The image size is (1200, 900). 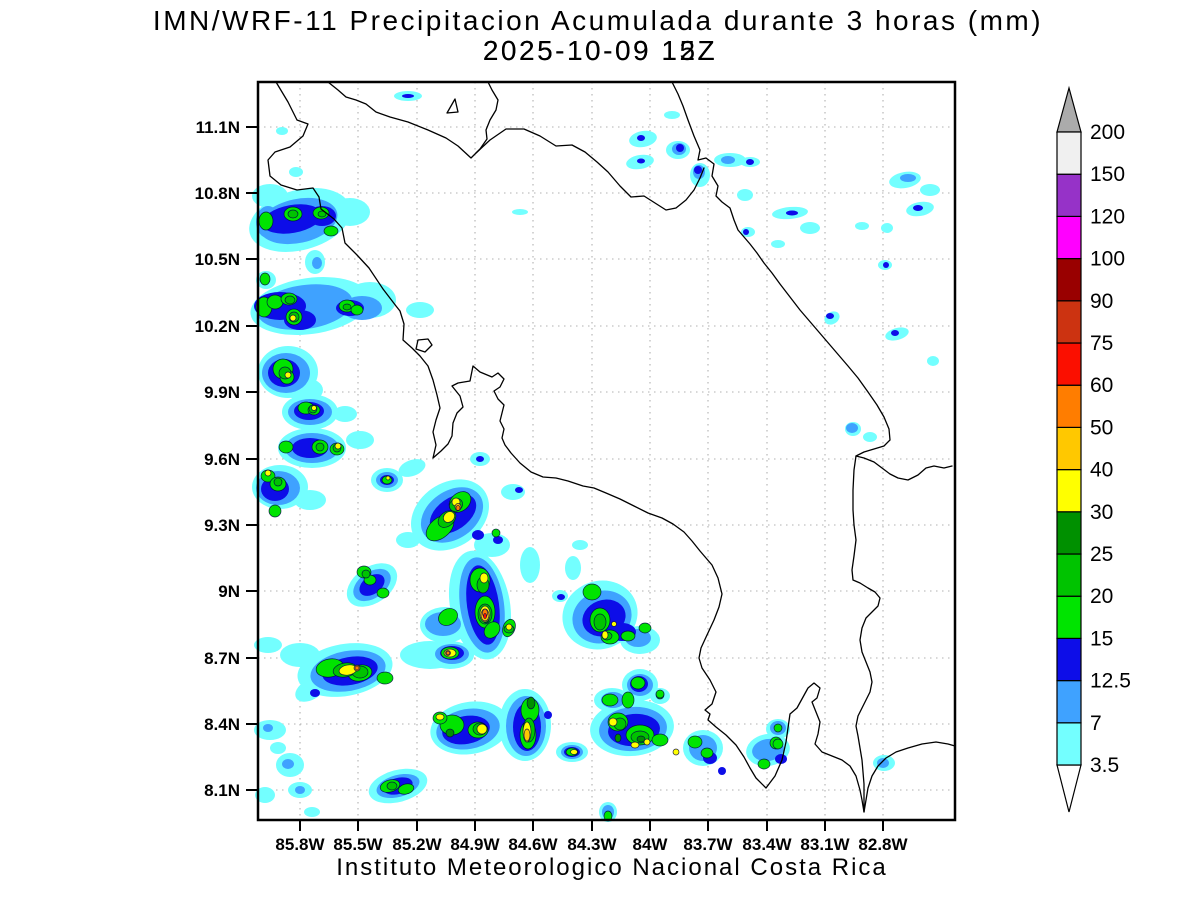 I want to click on lon-tick-label: 84W, so click(x=651, y=844).